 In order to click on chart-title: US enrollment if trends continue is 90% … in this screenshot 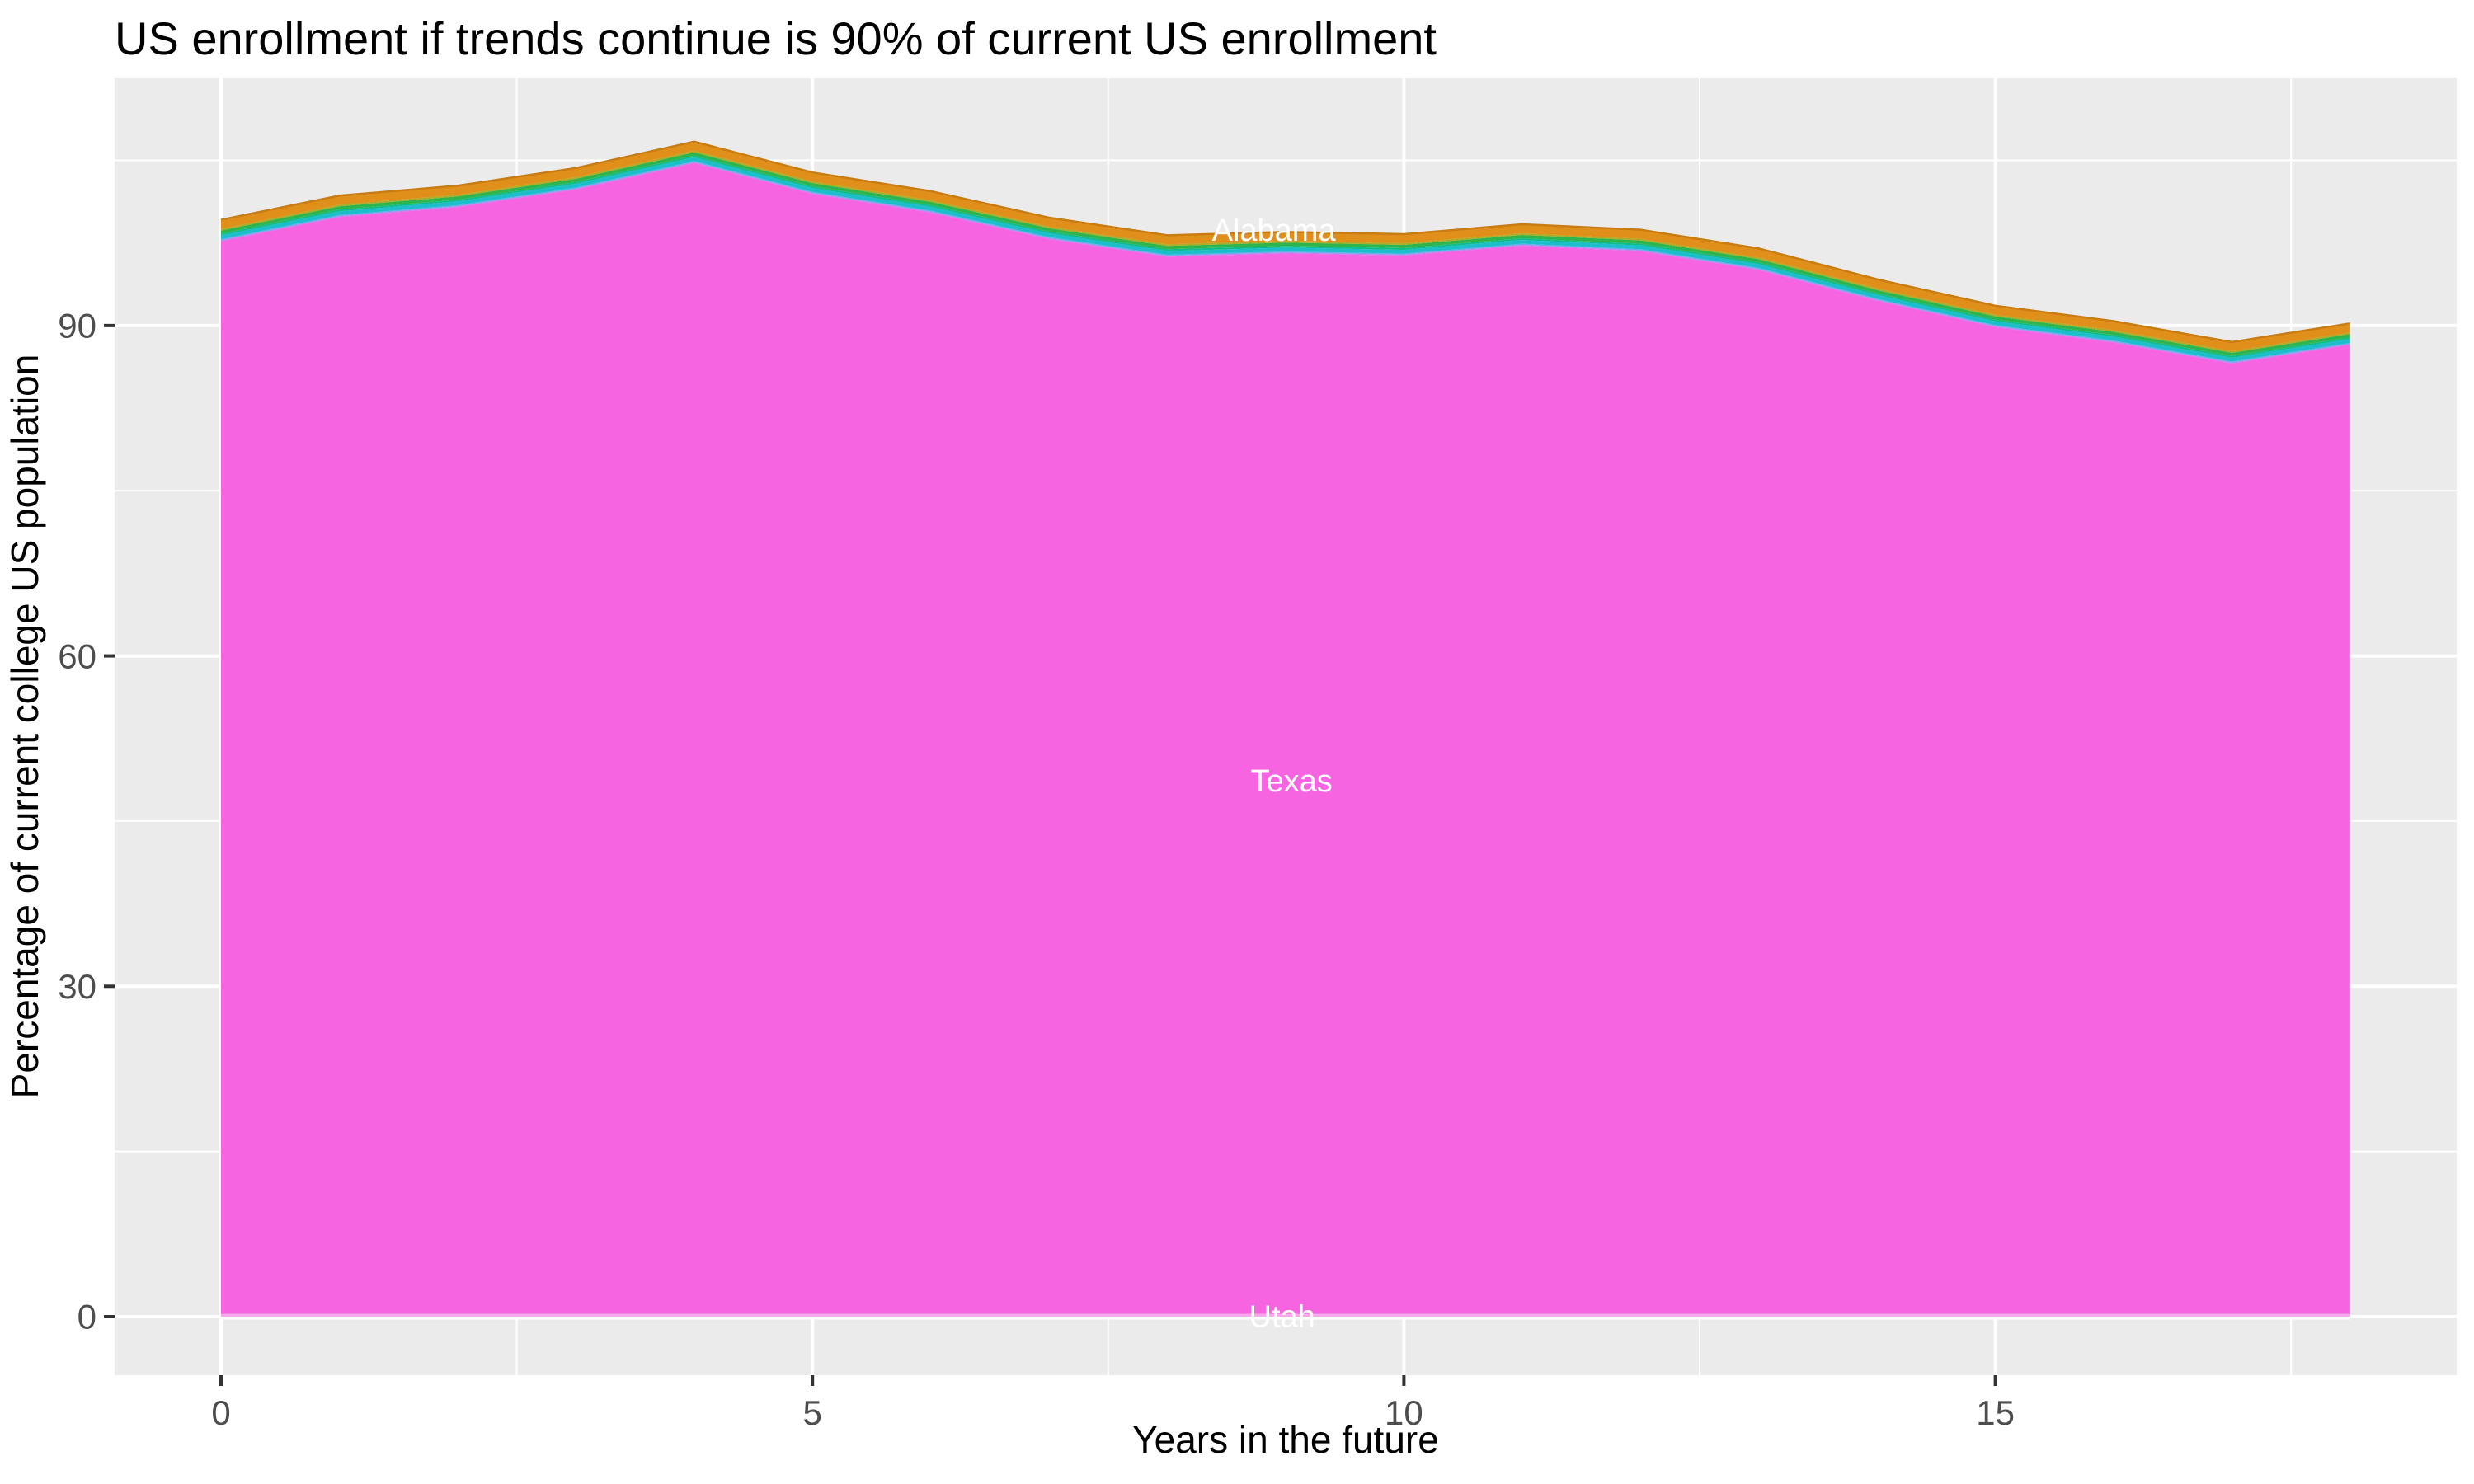, I will do `click(776, 38)`.